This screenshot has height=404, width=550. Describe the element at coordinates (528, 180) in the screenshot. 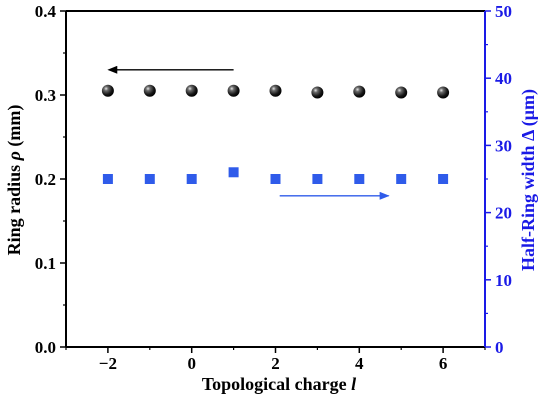

I see `y-right-axis-title: Half-Ring width Δ (μm)` at that location.